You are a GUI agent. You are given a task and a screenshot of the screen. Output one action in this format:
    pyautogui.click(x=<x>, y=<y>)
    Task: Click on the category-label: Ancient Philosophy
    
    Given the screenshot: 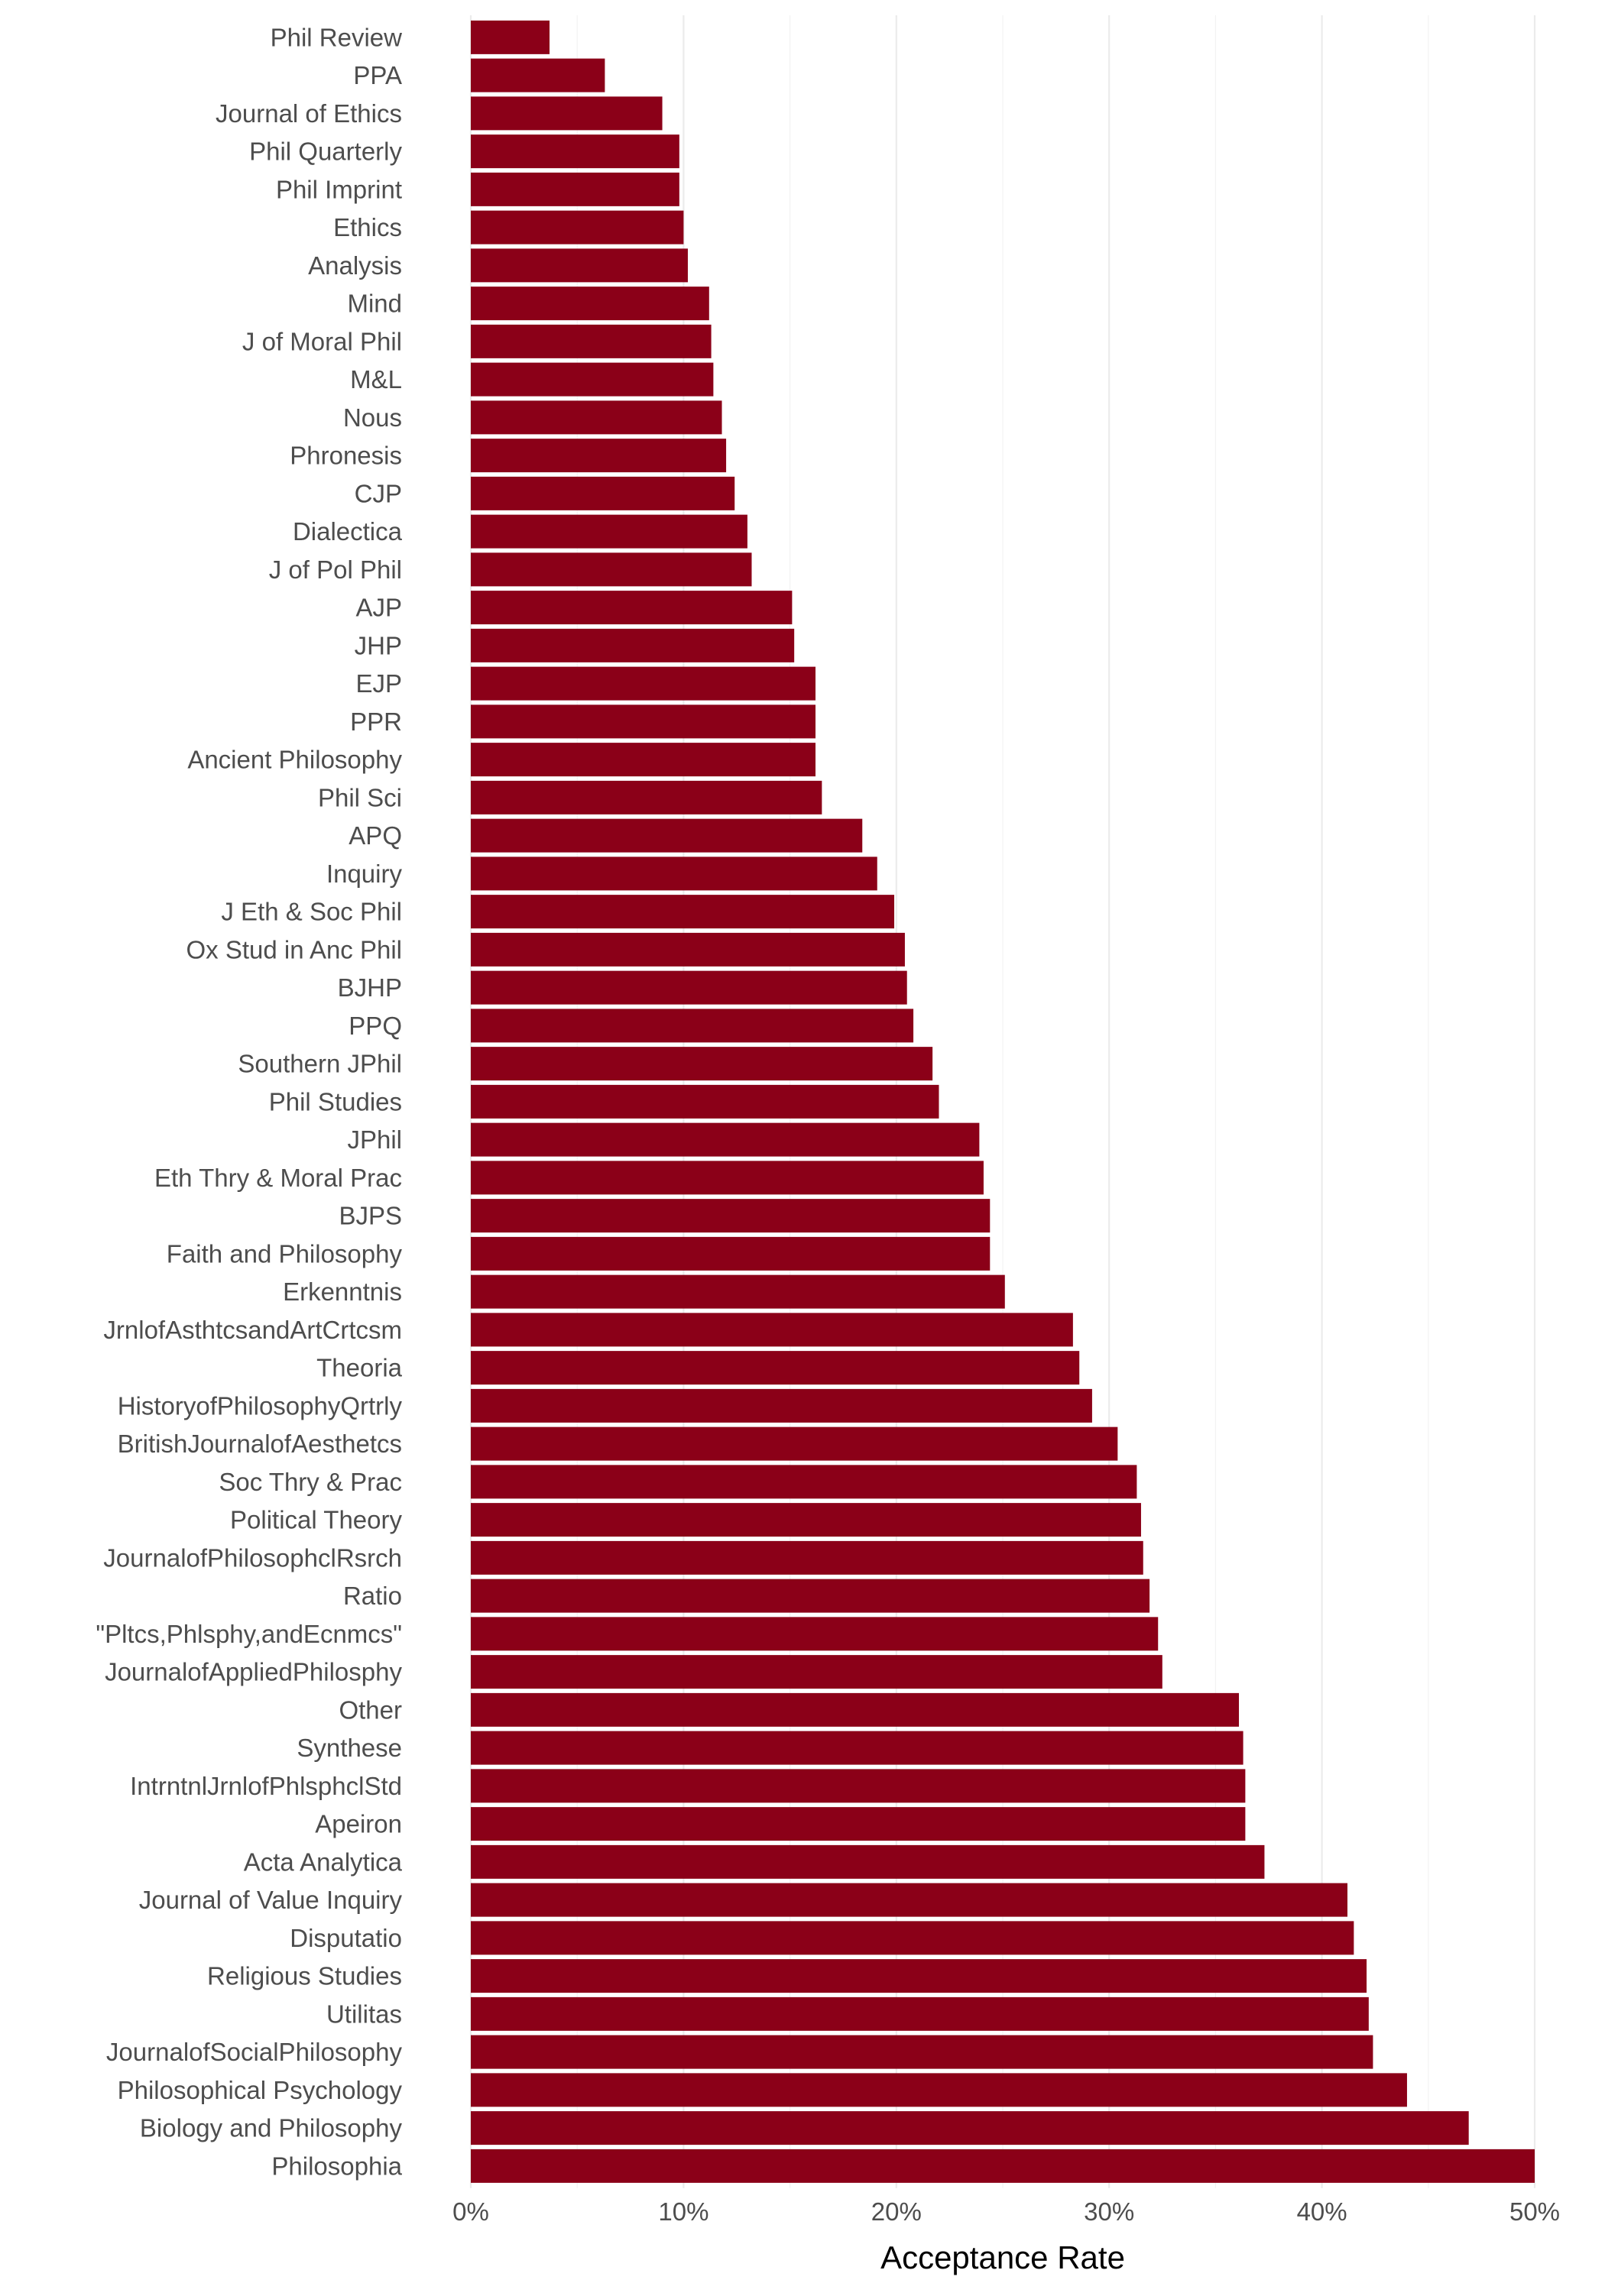 What is the action you would take?
    pyautogui.click(x=294, y=760)
    